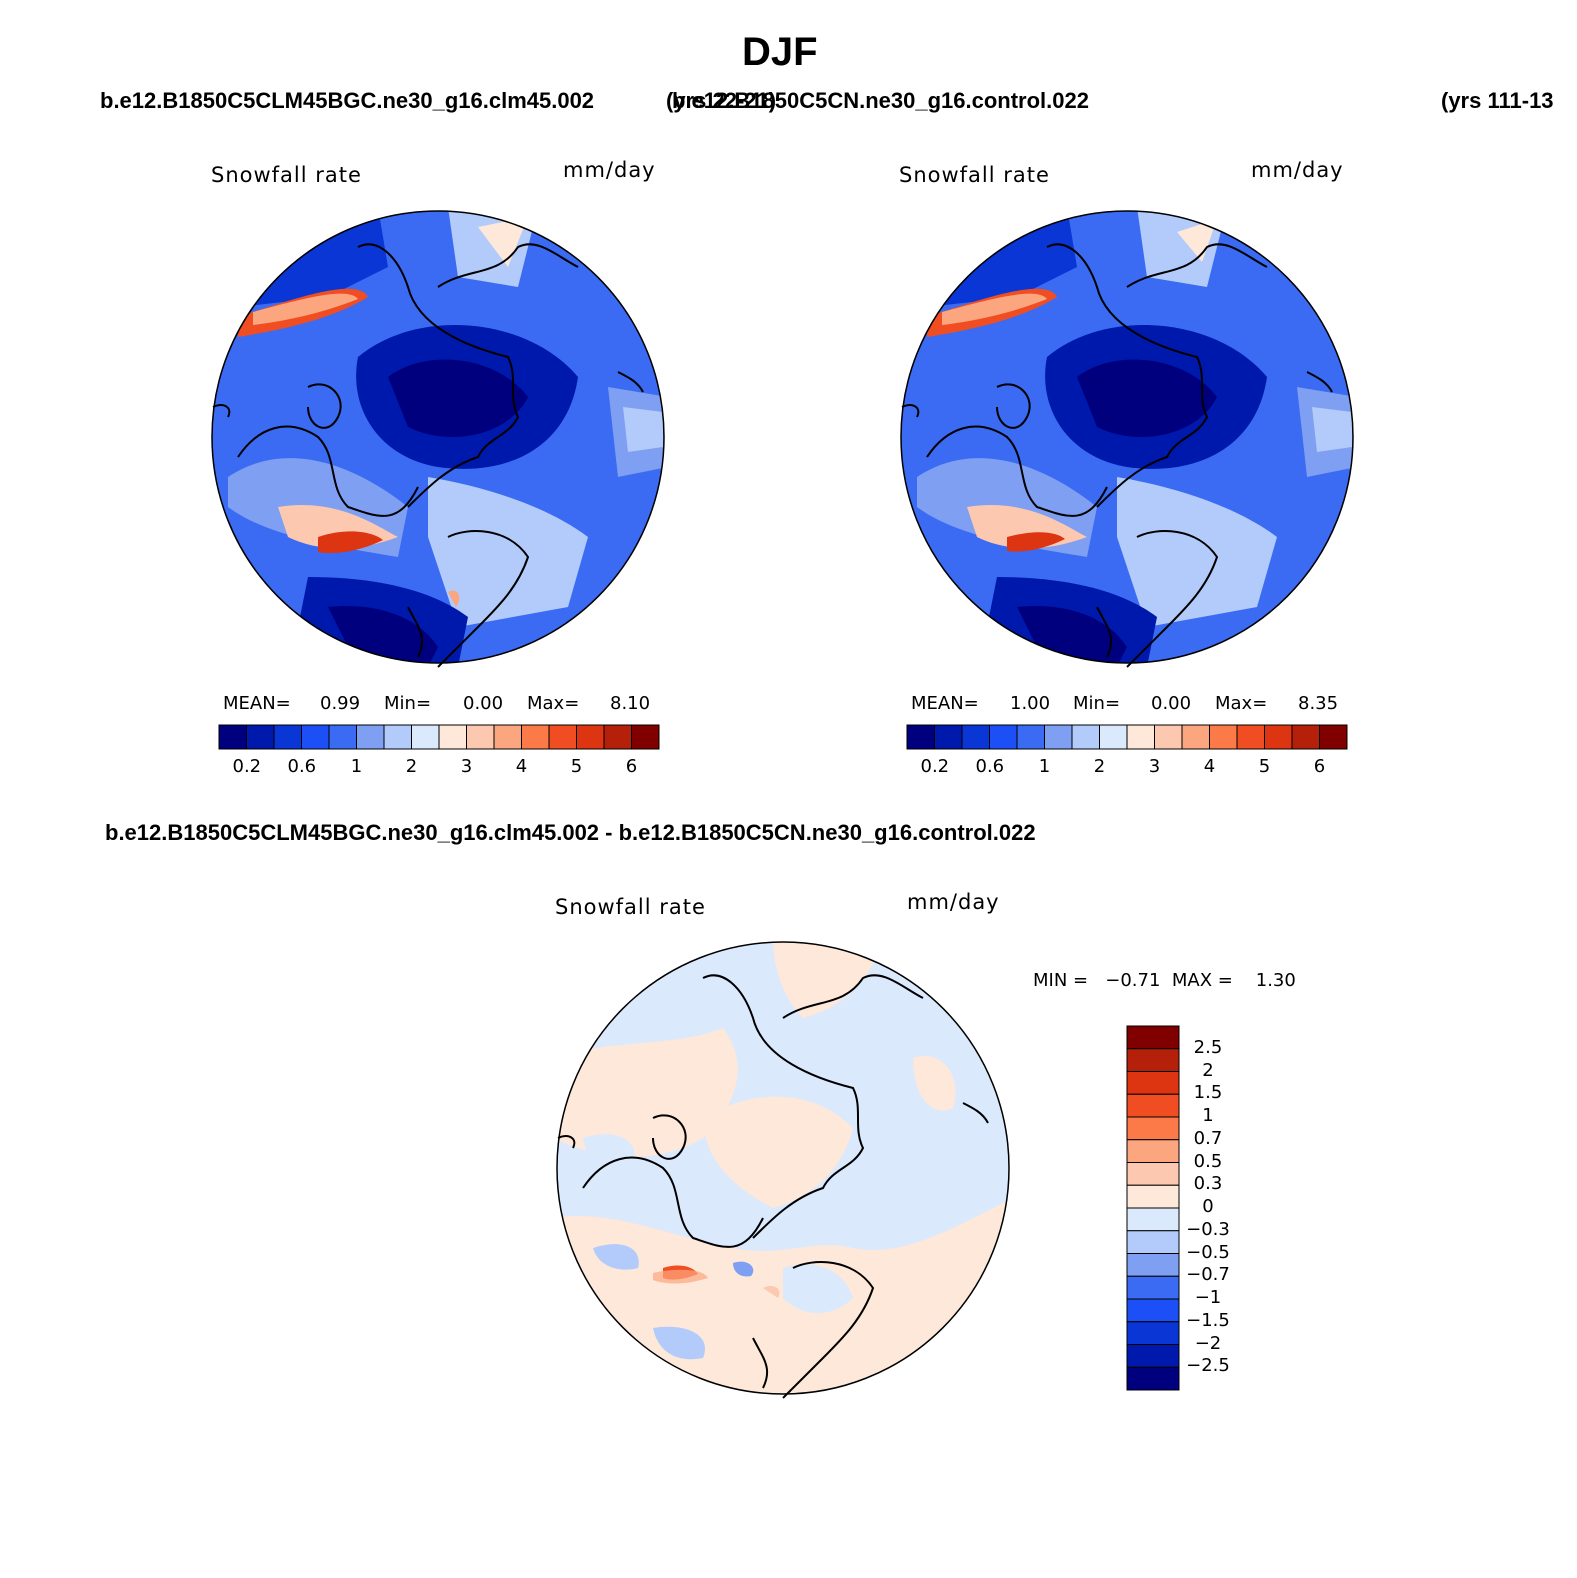  I want to click on colorbar-tick-label: 4, so click(521, 766).